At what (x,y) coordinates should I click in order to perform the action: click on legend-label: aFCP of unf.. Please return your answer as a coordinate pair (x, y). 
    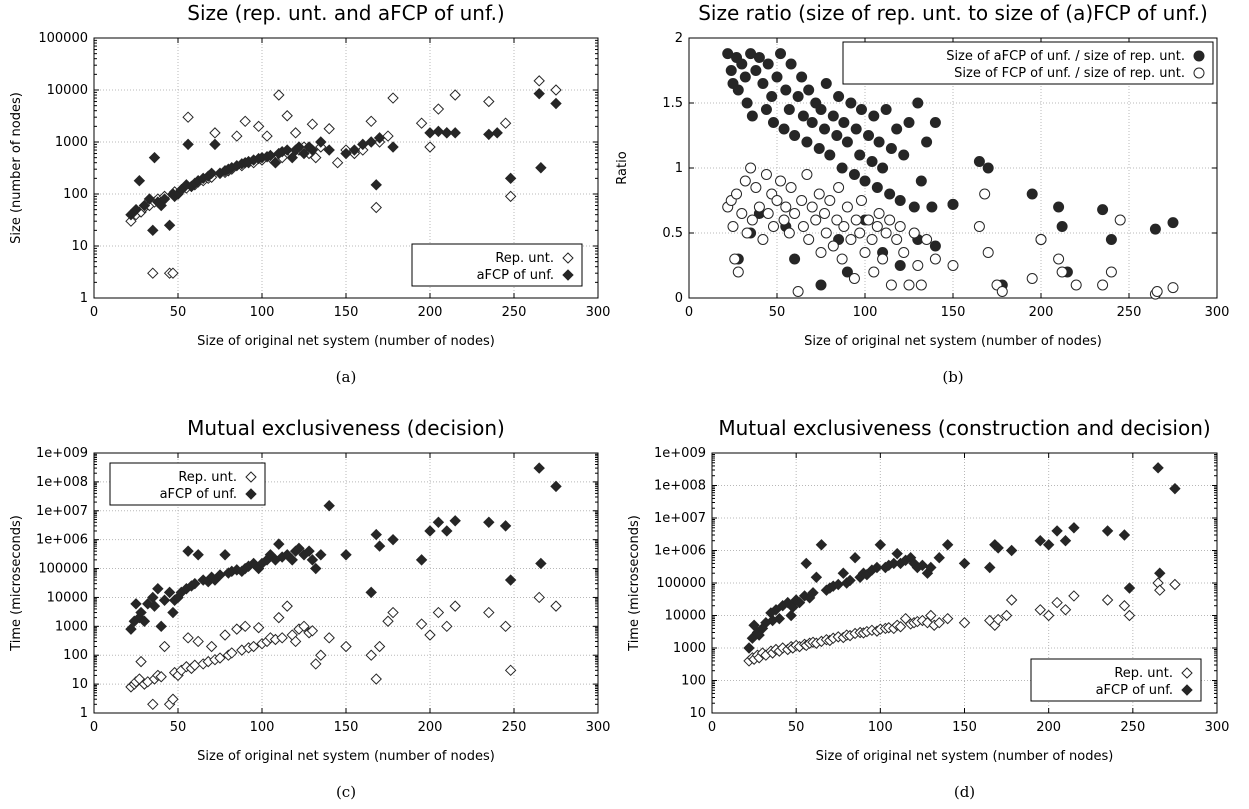
    Looking at the image, I should click on (198, 494).